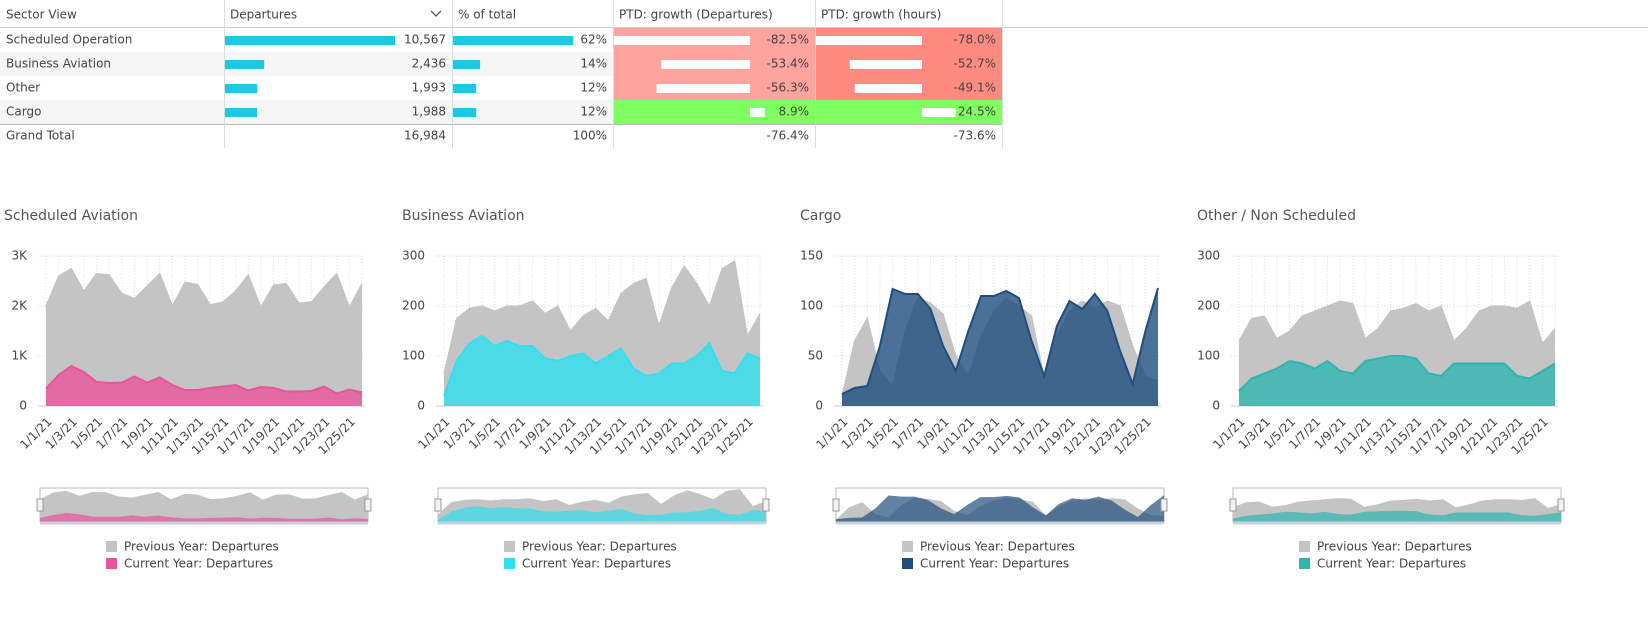  Describe the element at coordinates (40, 136) in the screenshot. I see `total-label: Grand Total` at that location.